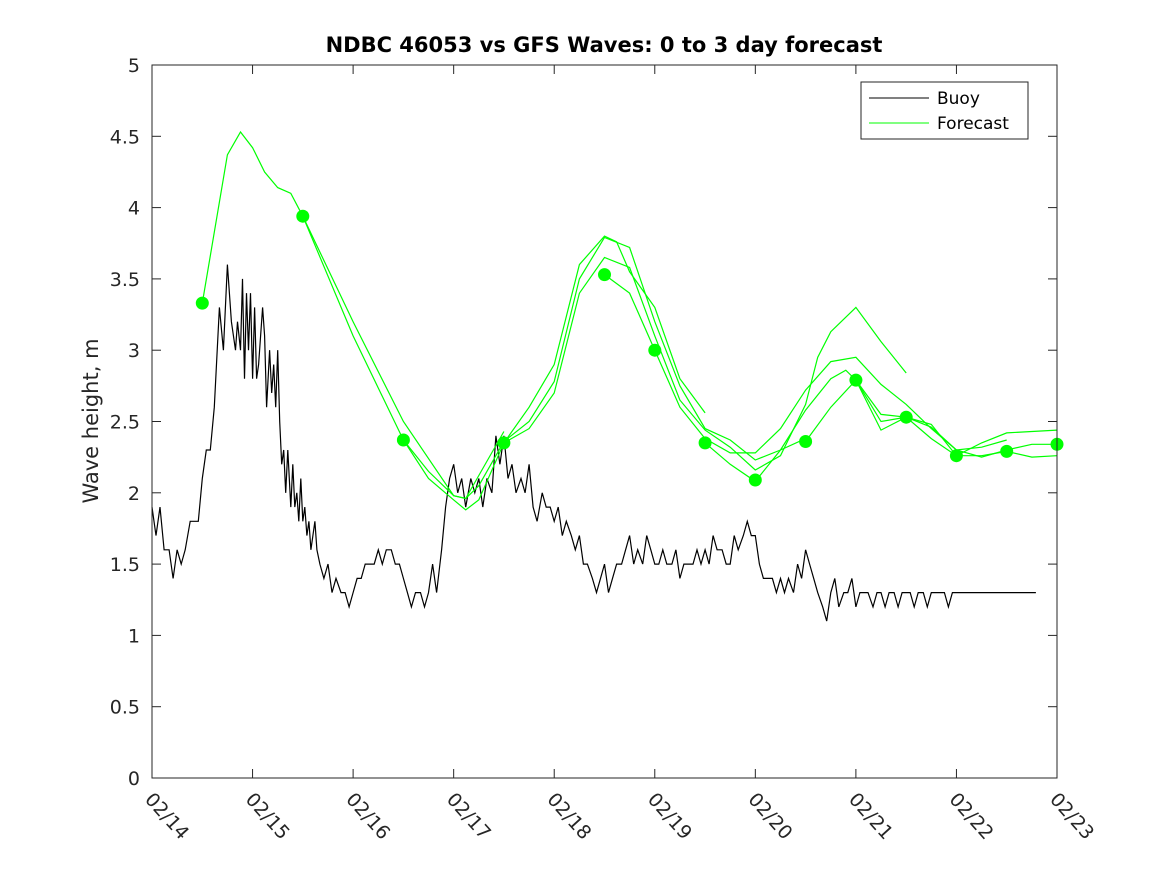 This screenshot has width=1167, height=875. What do you see at coordinates (134, 66) in the screenshot?
I see `y-tick-label: 5` at bounding box center [134, 66].